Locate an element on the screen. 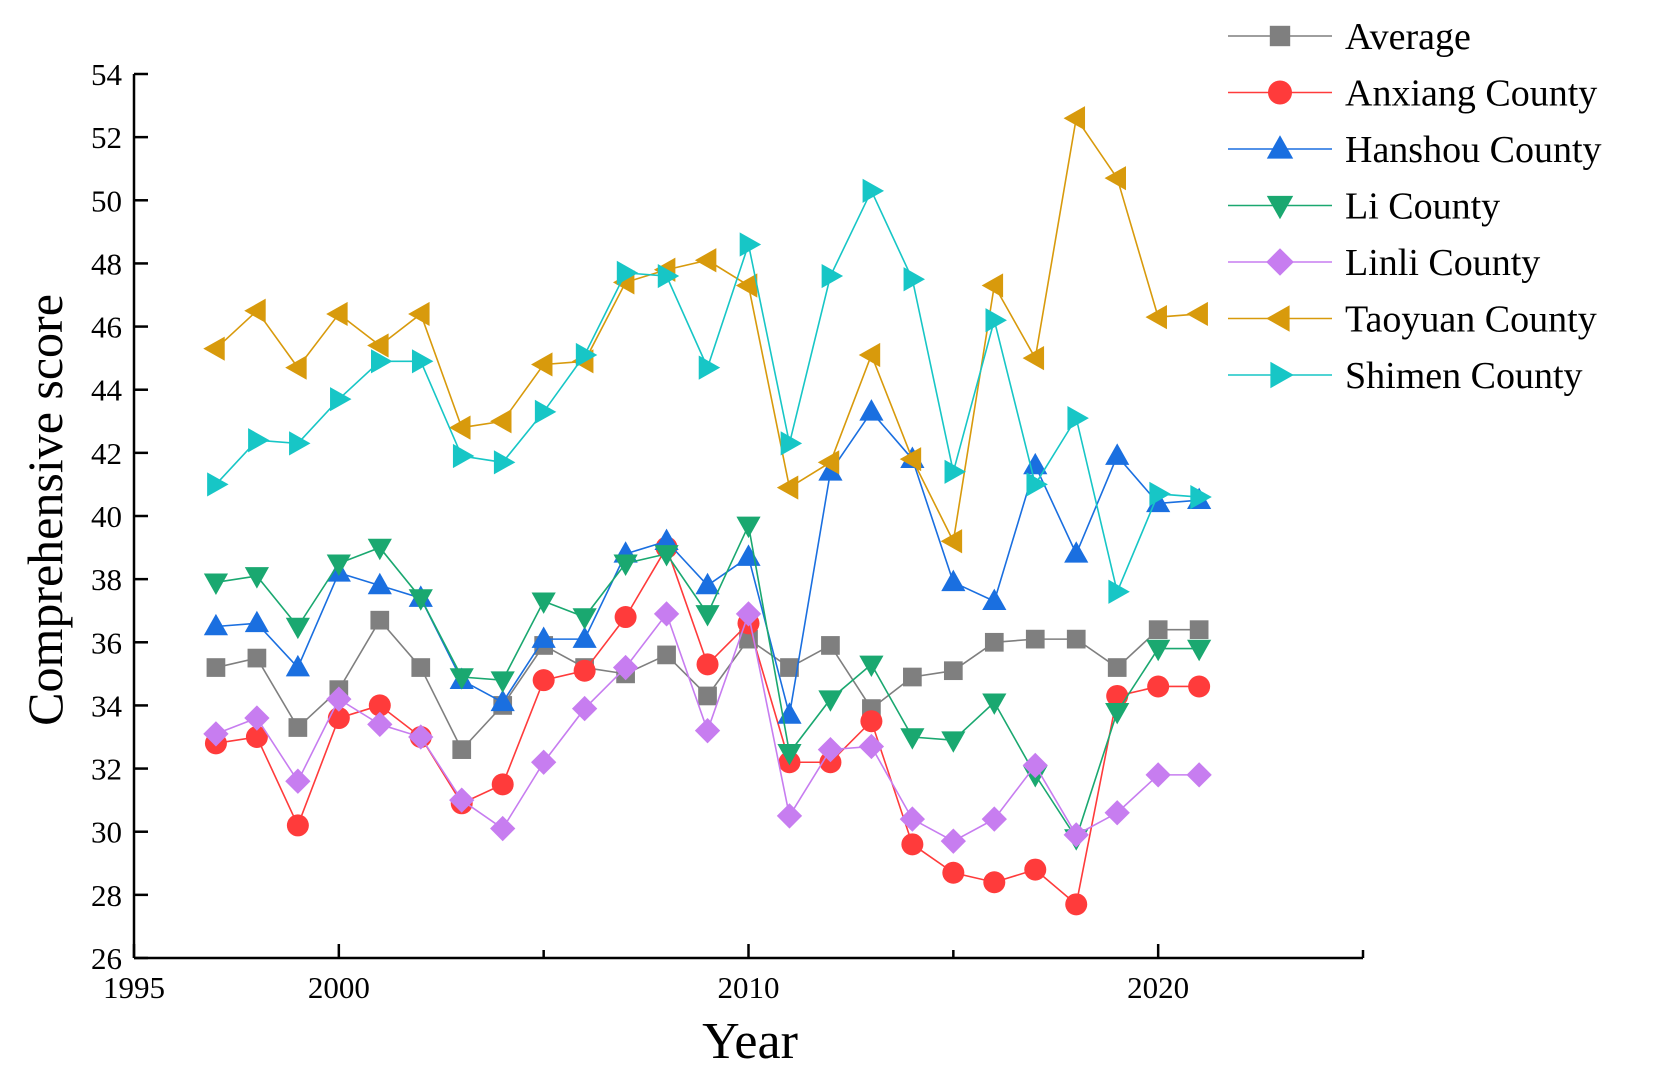  legend-item-anxiang-county: Anxiang County is located at coordinates (1412, 94).